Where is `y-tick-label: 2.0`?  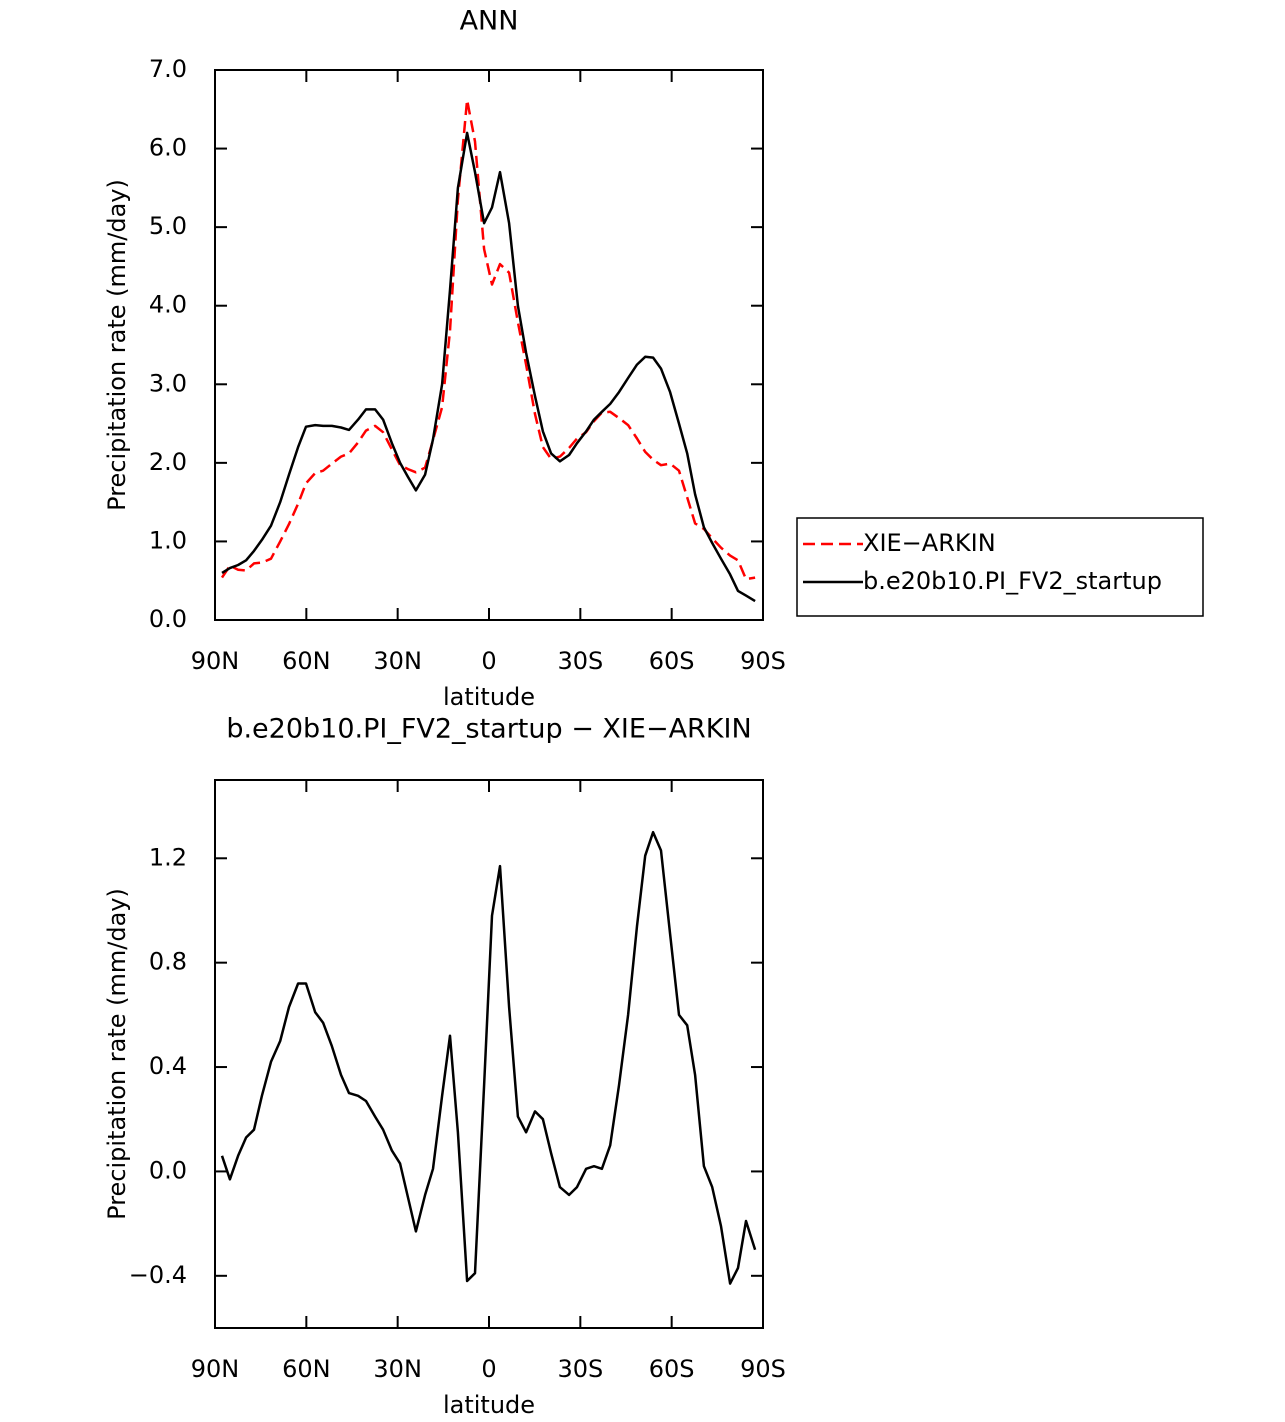
y-tick-label: 2.0 is located at coordinates (168, 462).